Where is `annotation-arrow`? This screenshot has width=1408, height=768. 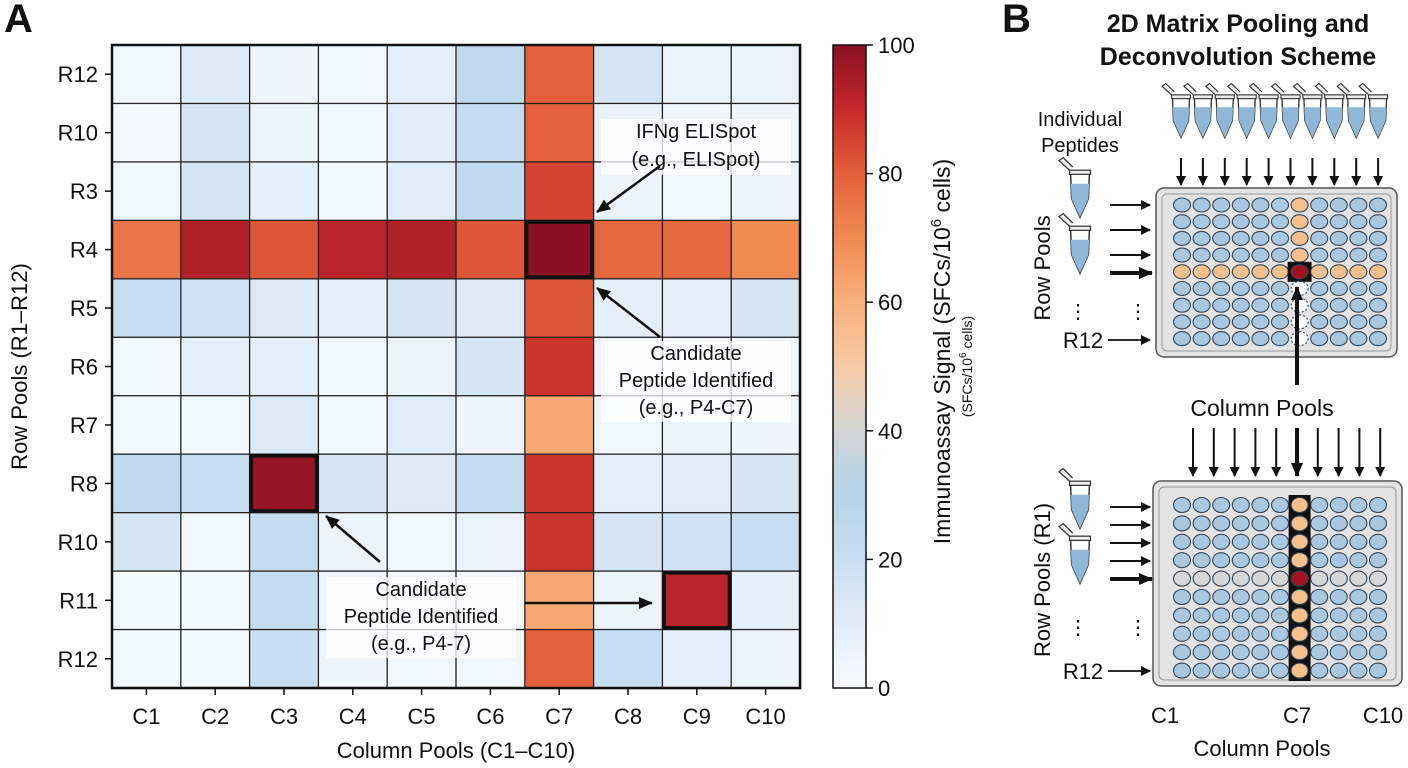
annotation-arrow is located at coordinates (628, 312).